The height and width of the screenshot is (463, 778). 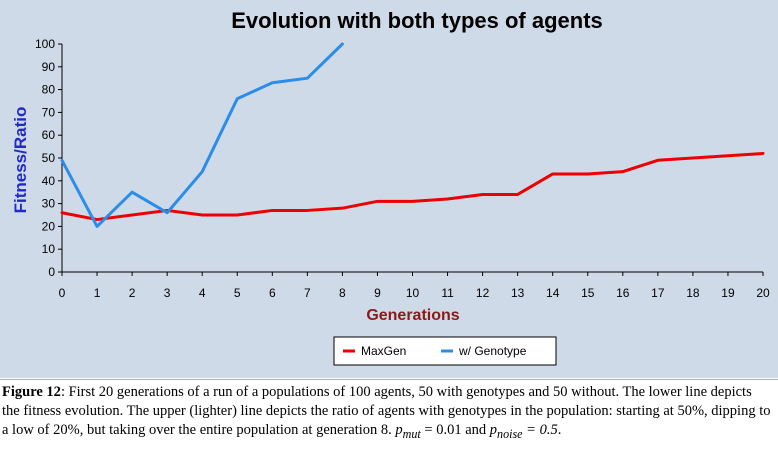 What do you see at coordinates (49, 90) in the screenshot?
I see `y-tick-label: 80` at bounding box center [49, 90].